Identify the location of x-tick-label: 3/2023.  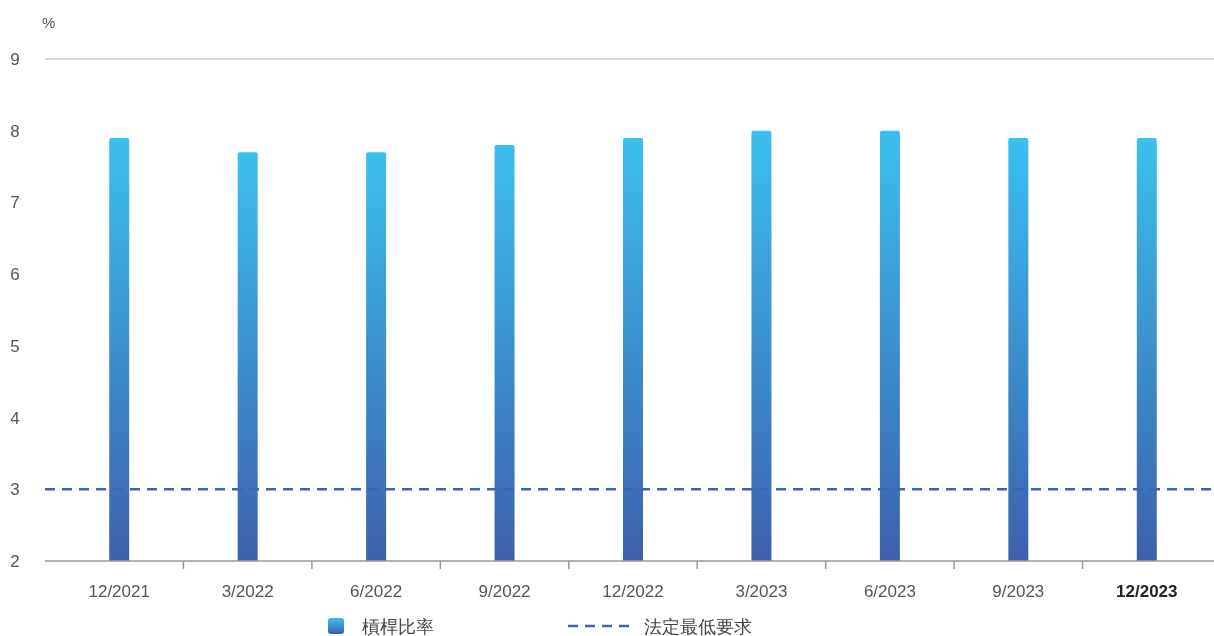
(761, 591).